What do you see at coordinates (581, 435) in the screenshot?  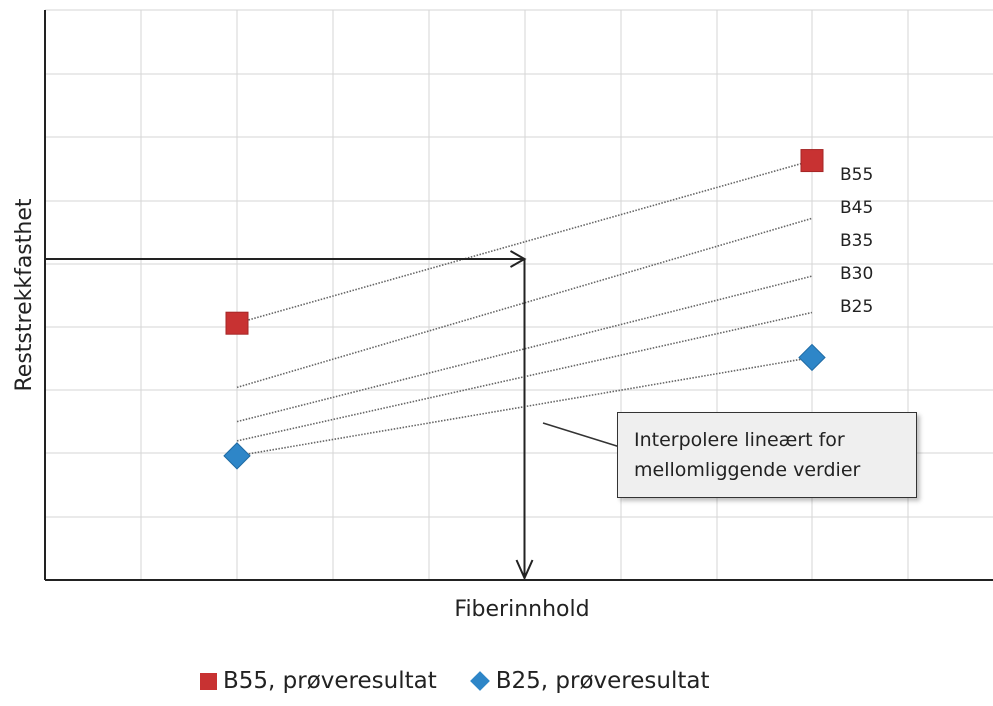 I see `callout-pointer` at bounding box center [581, 435].